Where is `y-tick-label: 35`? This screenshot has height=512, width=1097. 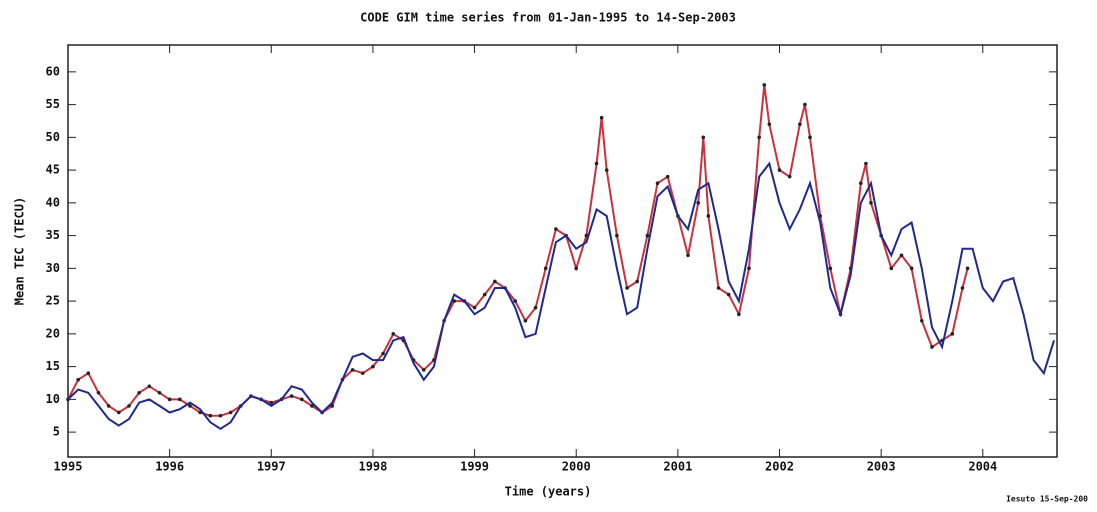 y-tick-label: 35 is located at coordinates (53, 235).